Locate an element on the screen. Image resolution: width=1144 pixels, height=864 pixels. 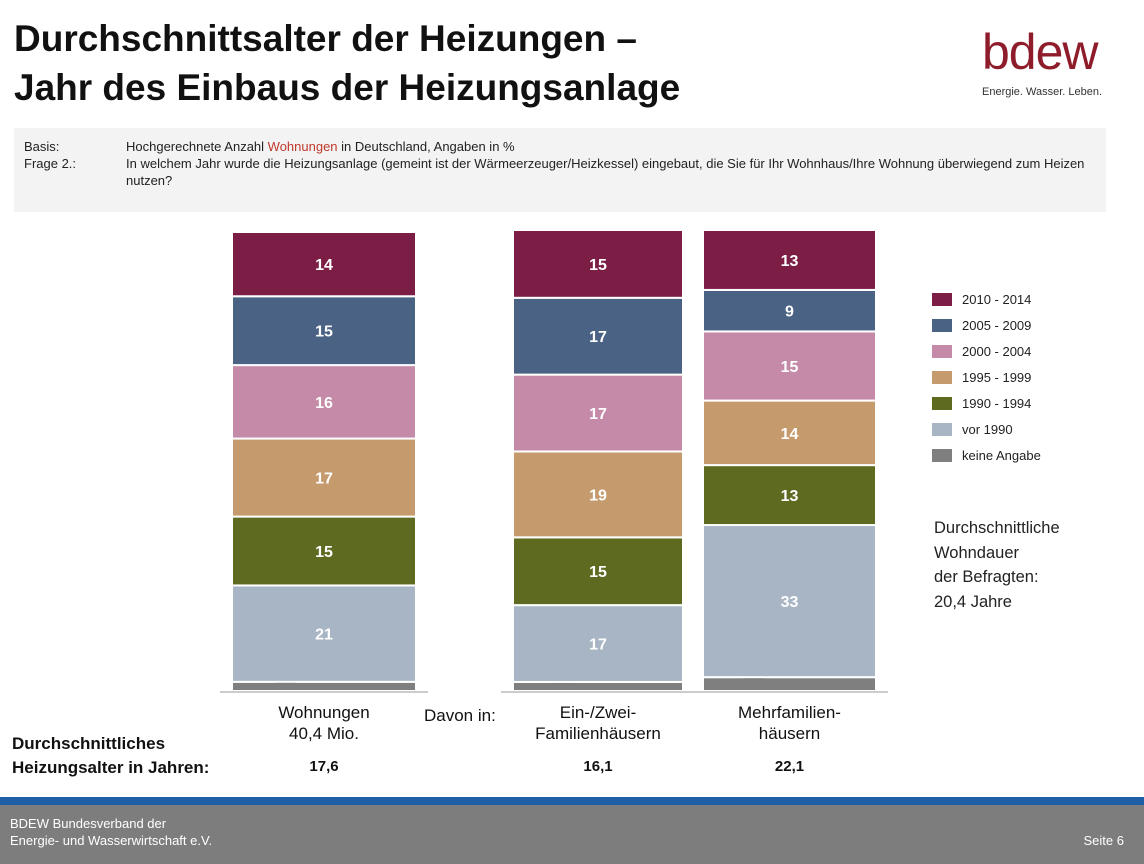
legend-item: 1990 - 1994 is located at coordinates (986, 403).